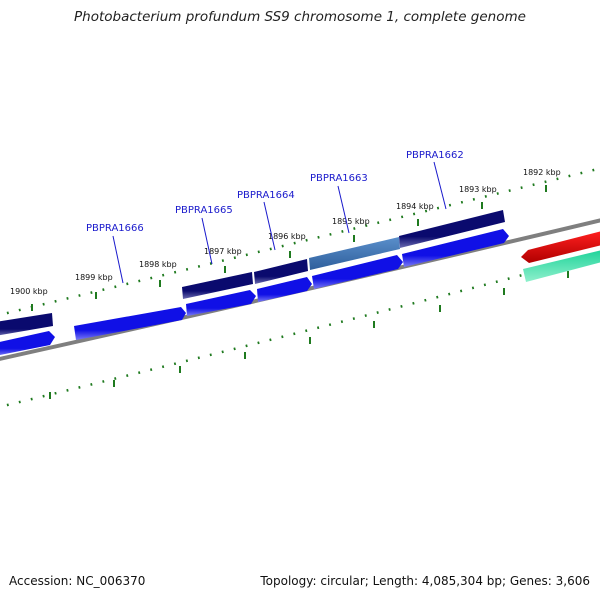  What do you see at coordinates (94, 277) in the screenshot?
I see `kbp-label: 1899 kbp` at bounding box center [94, 277].